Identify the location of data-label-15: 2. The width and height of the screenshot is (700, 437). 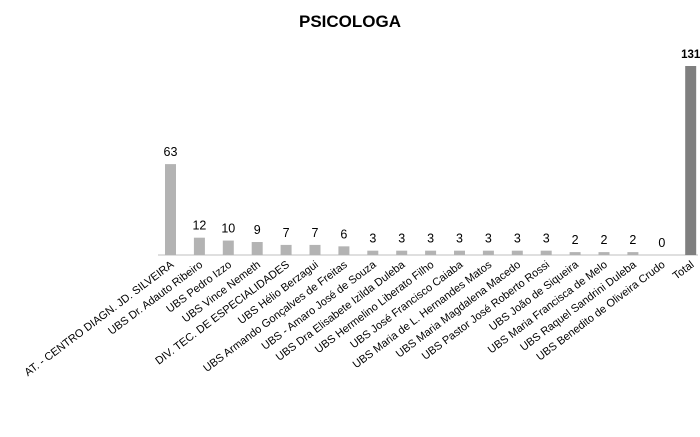
(604, 240).